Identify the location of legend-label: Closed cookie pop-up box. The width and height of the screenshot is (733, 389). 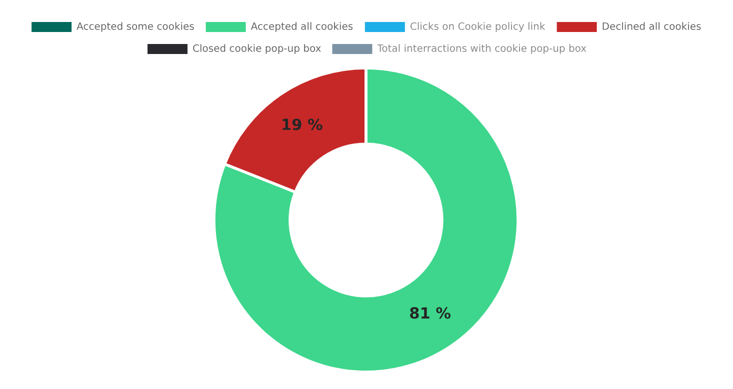
(257, 49).